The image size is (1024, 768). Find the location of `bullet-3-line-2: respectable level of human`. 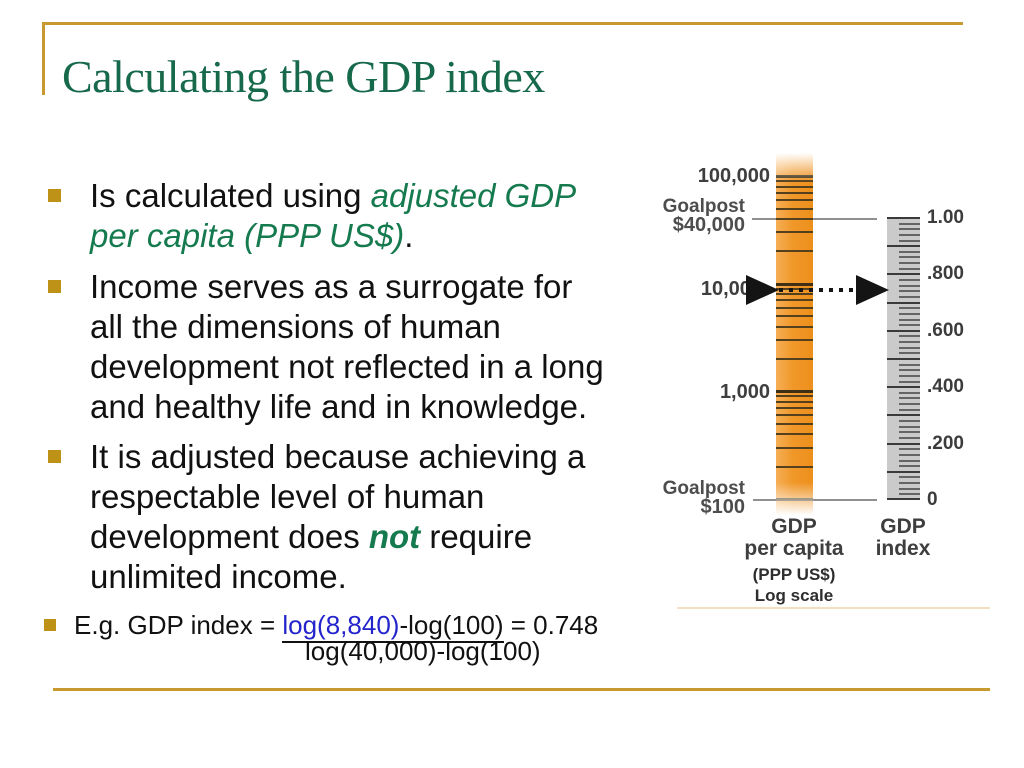

bullet-3-line-2: respectable level of human is located at coordinates (287, 496).